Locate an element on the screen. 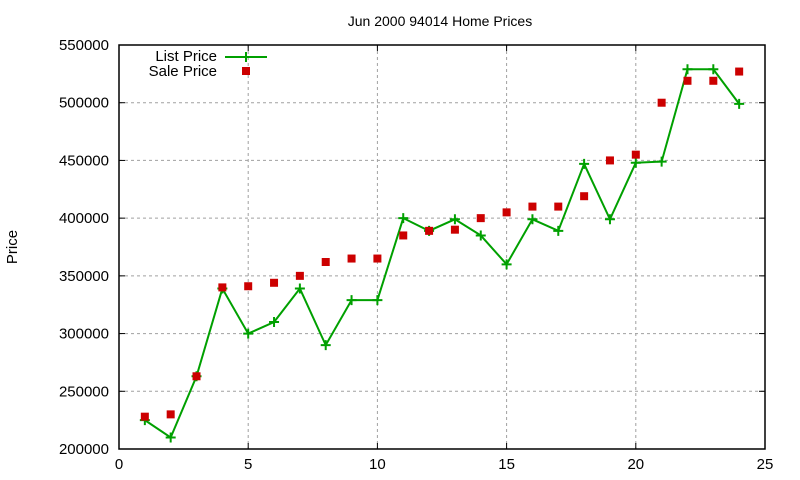  x-tick-label: 10 is located at coordinates (377, 464).